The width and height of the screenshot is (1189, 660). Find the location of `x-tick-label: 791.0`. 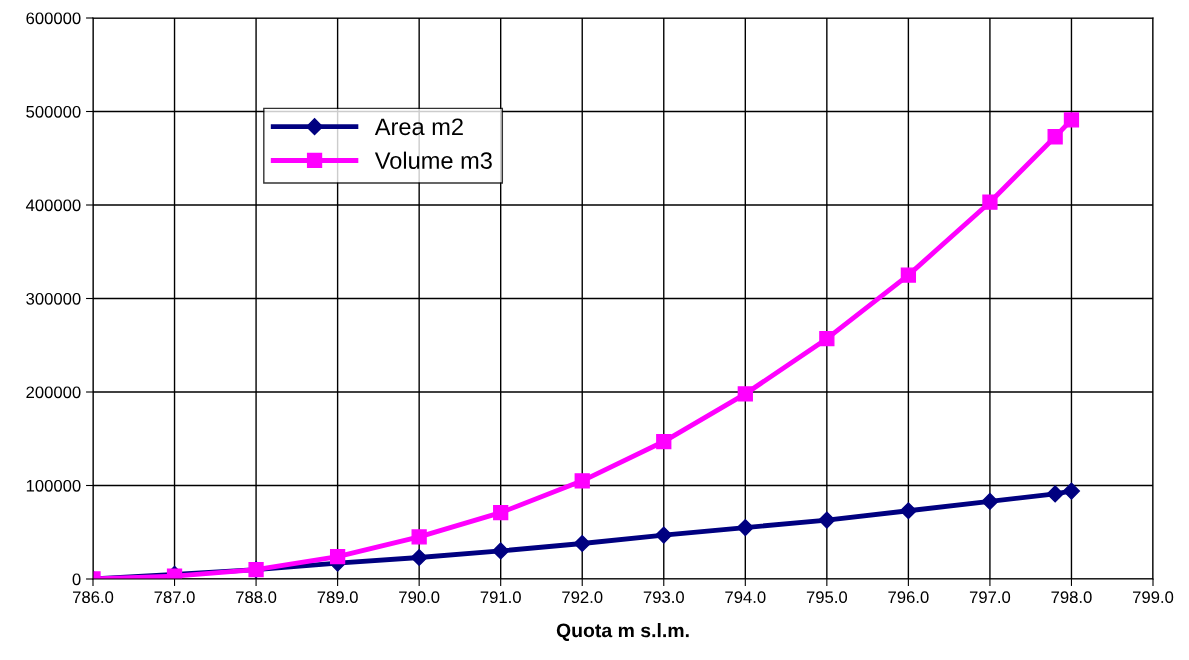

x-tick-label: 791.0 is located at coordinates (500, 597).